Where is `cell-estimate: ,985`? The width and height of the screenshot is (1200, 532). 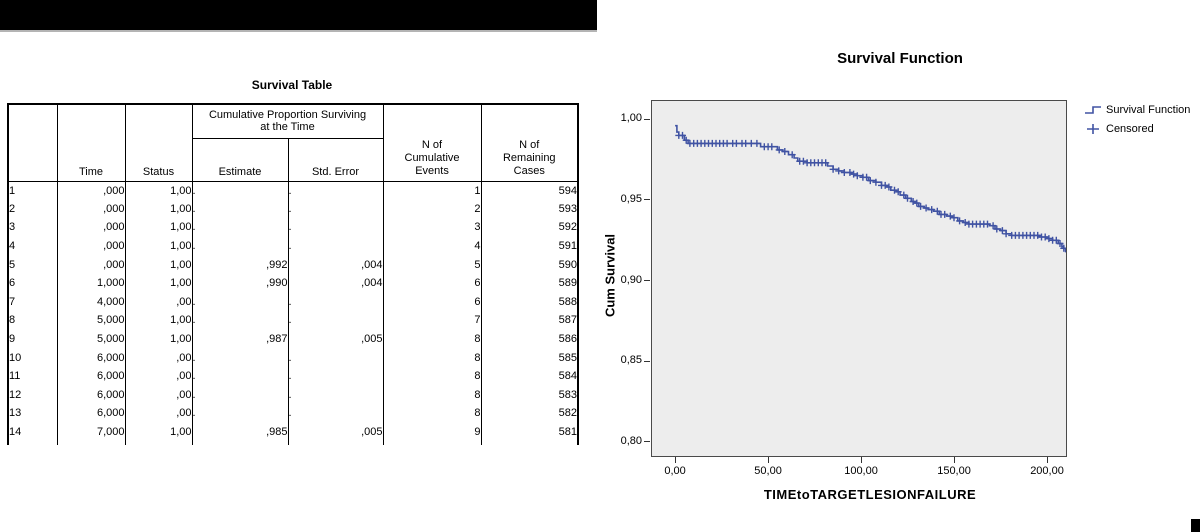 cell-estimate: ,985 is located at coordinates (240, 432).